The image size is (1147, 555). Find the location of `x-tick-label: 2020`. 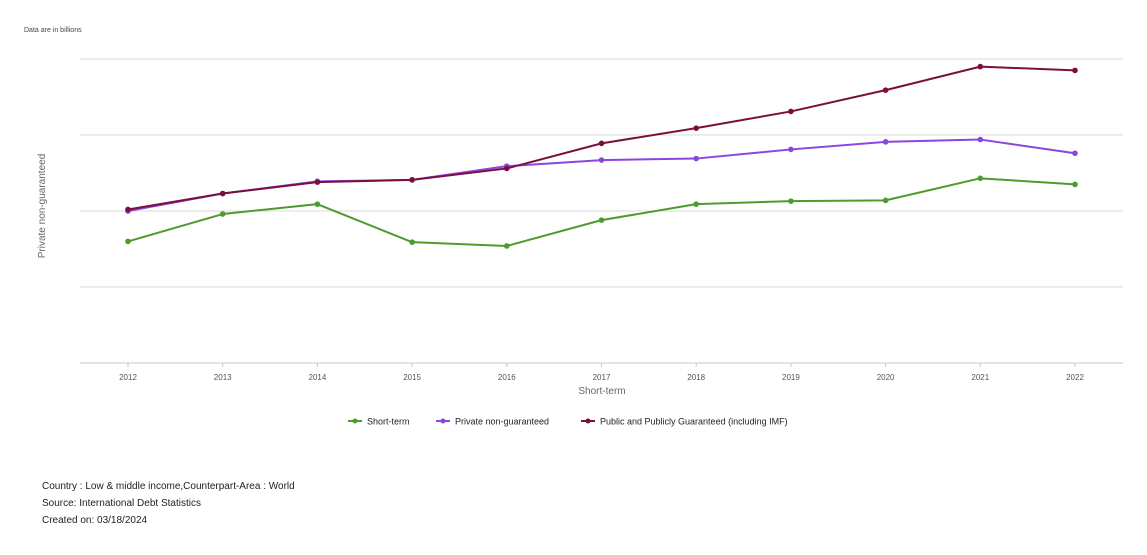

x-tick-label: 2020 is located at coordinates (886, 377).